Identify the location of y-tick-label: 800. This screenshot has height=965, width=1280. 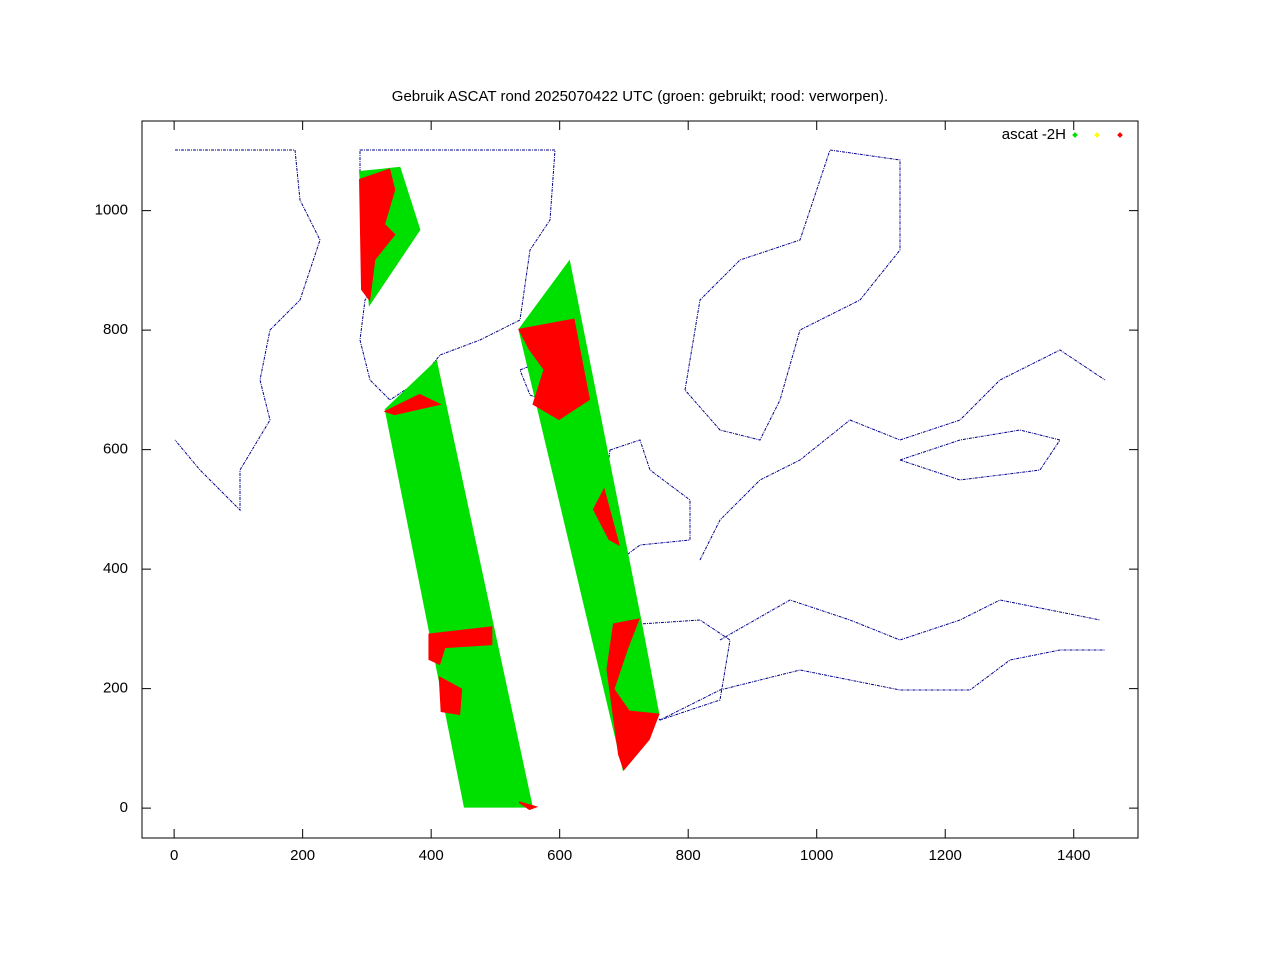
(115, 329).